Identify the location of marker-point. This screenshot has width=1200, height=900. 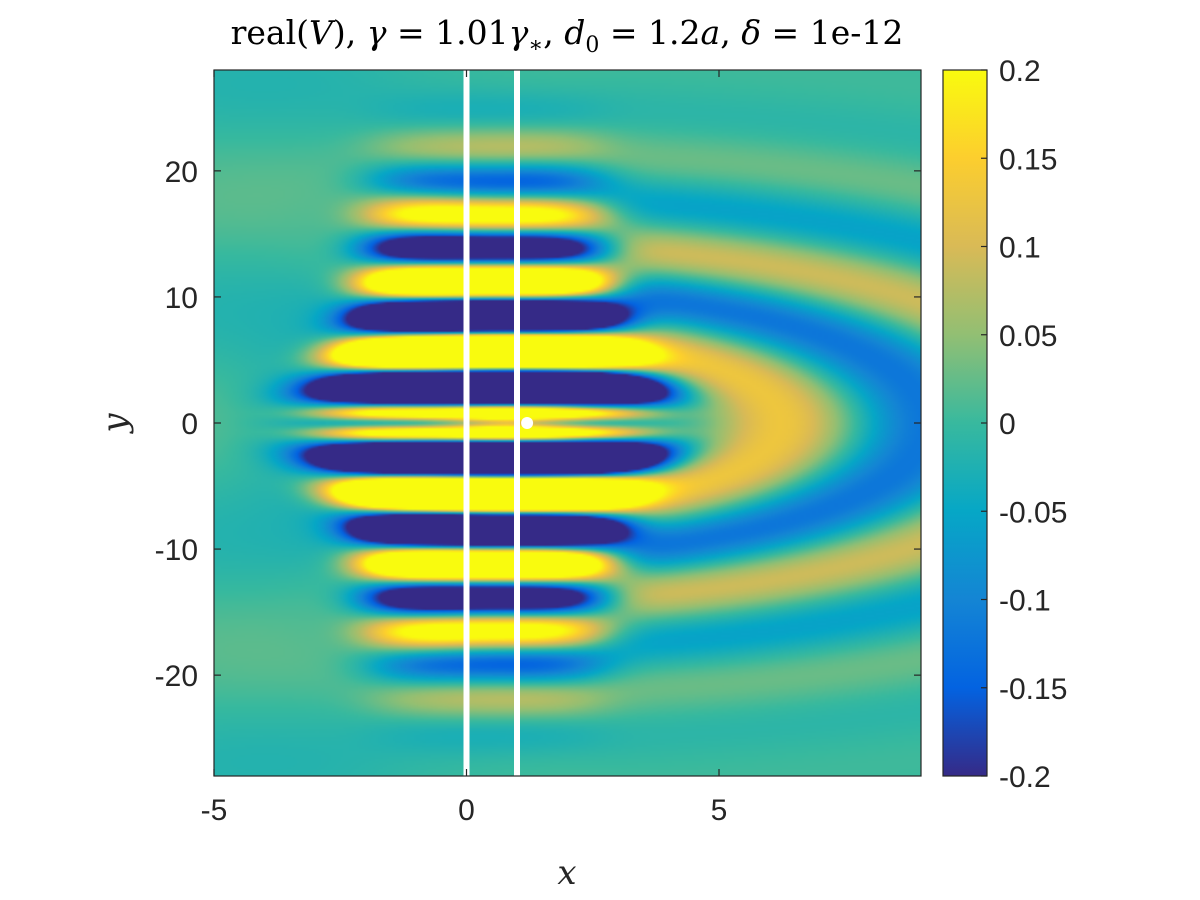
(527, 423).